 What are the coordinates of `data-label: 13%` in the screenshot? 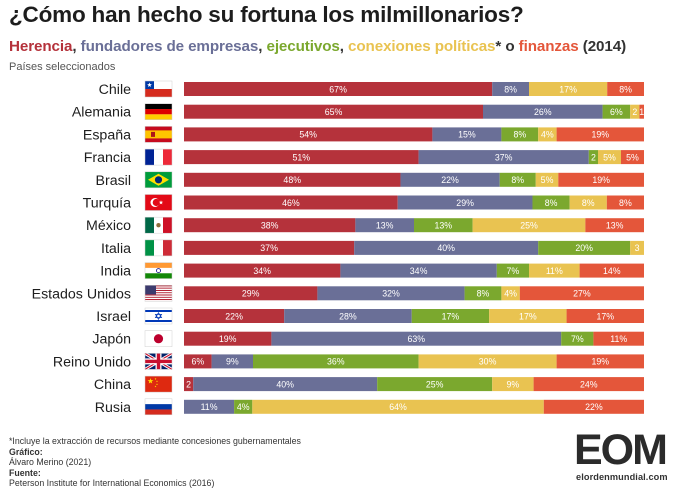 It's located at (385, 226).